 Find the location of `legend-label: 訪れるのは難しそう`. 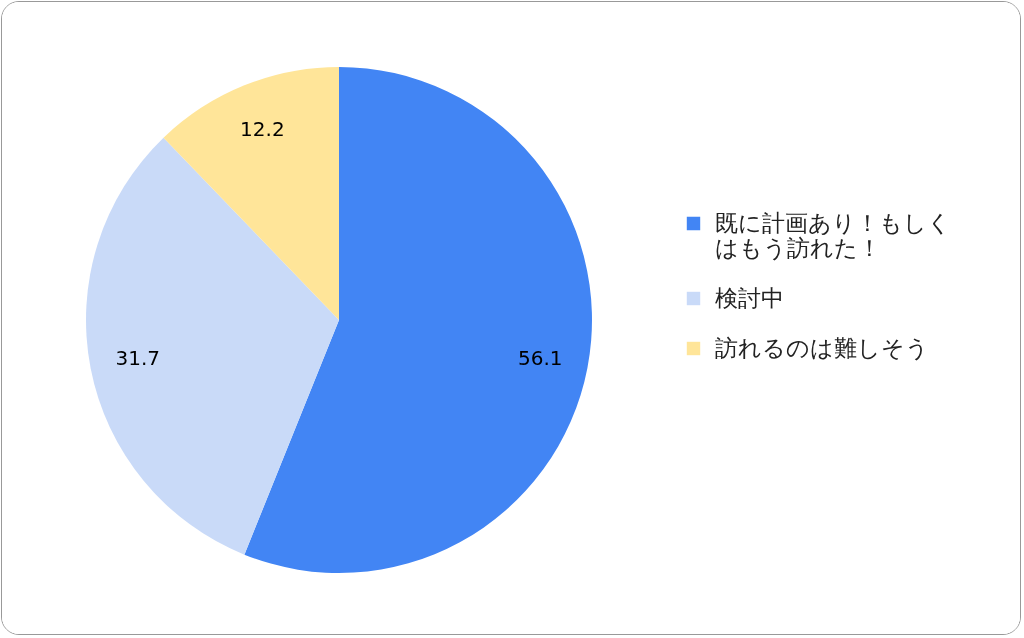

legend-label: 訪れるのは難しそう is located at coordinates (822, 347).